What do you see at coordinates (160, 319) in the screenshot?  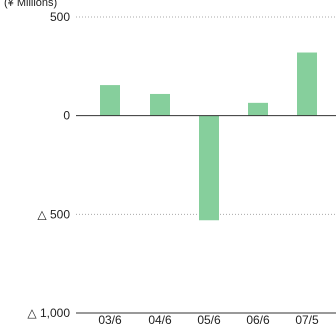 I see `x-tick-label: 04/6` at bounding box center [160, 319].